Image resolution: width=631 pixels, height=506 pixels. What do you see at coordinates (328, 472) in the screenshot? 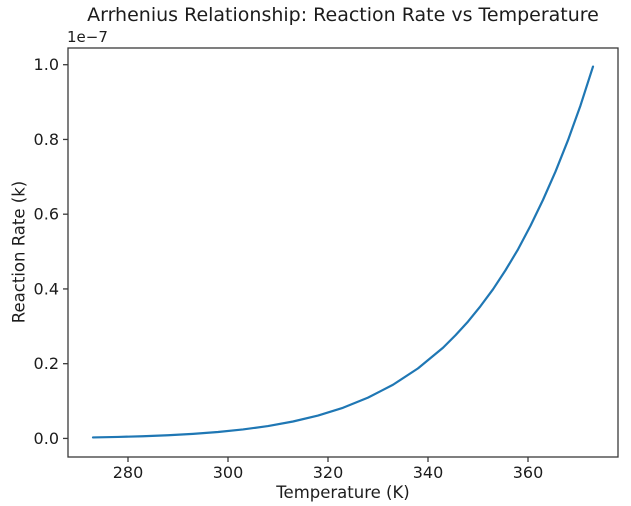
I see `x-tick-label: 320` at bounding box center [328, 472].